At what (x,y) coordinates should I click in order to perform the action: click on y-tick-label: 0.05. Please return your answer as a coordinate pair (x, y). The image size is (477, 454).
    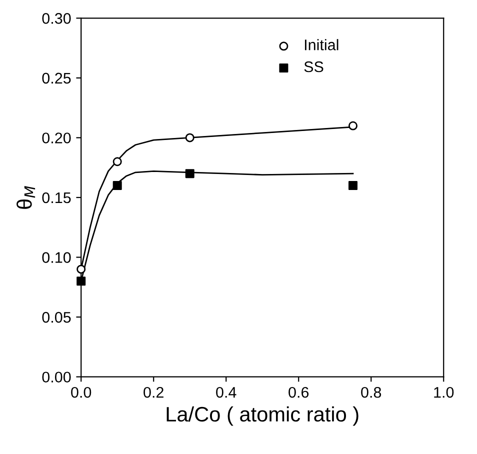
    Looking at the image, I should click on (56, 317).